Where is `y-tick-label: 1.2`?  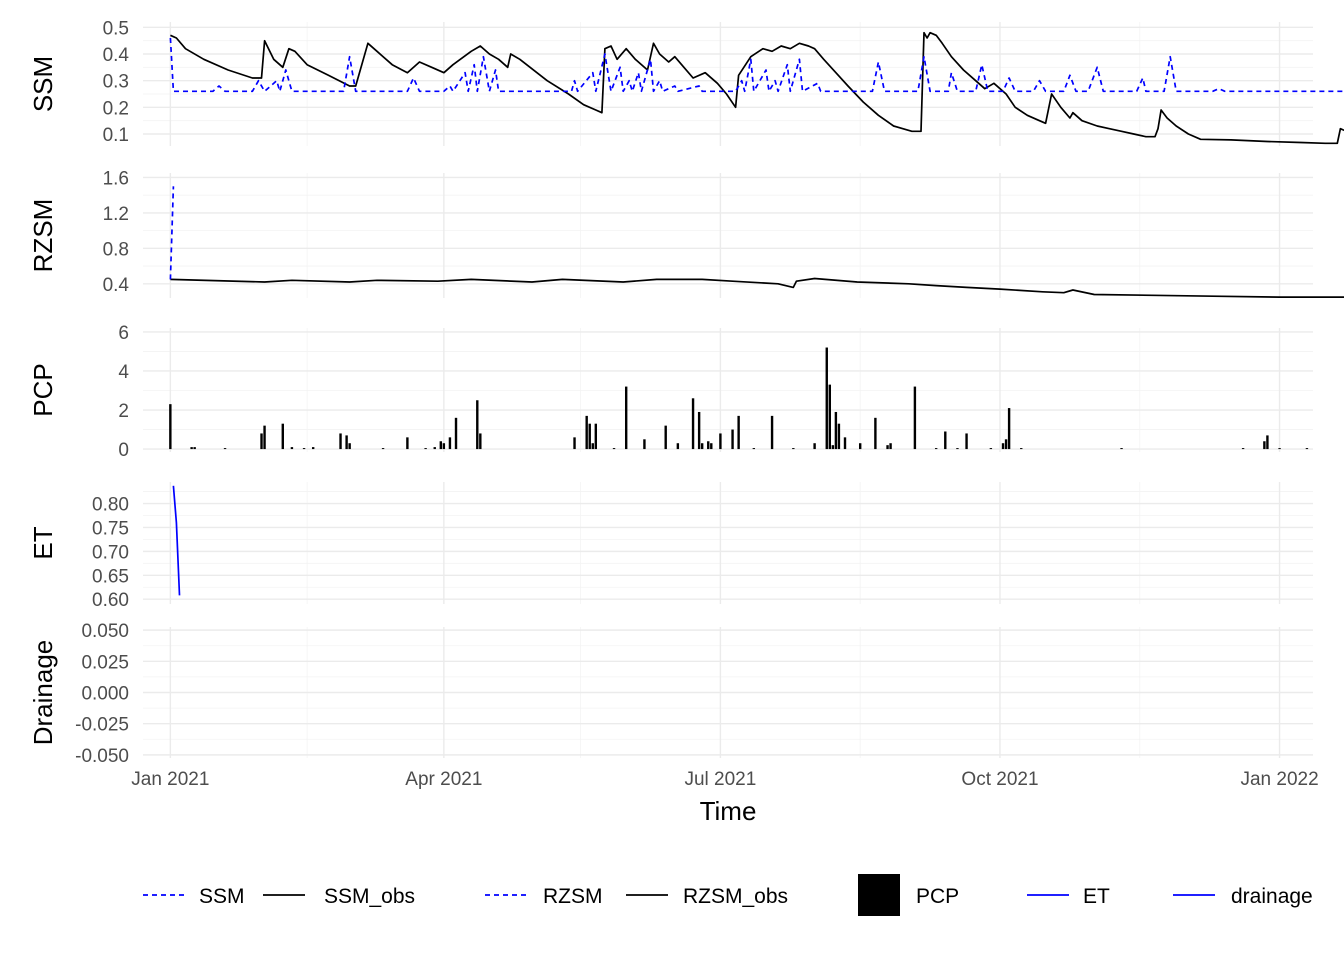
y-tick-label: 1.2 is located at coordinates (116, 214).